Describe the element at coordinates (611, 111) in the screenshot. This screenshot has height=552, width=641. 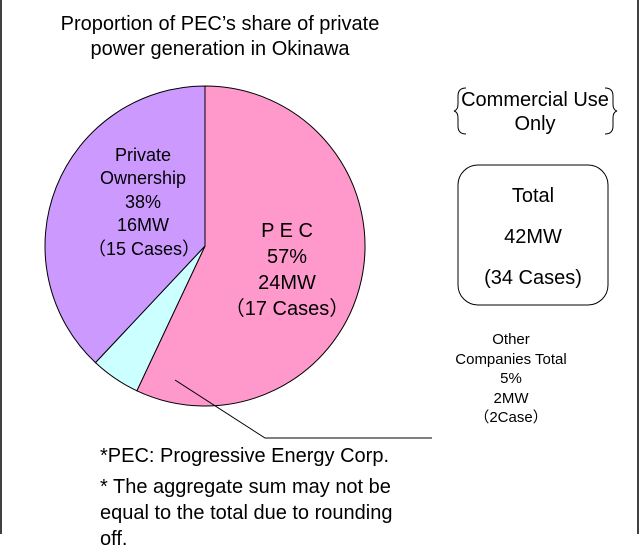
I see `bracket-right` at that location.